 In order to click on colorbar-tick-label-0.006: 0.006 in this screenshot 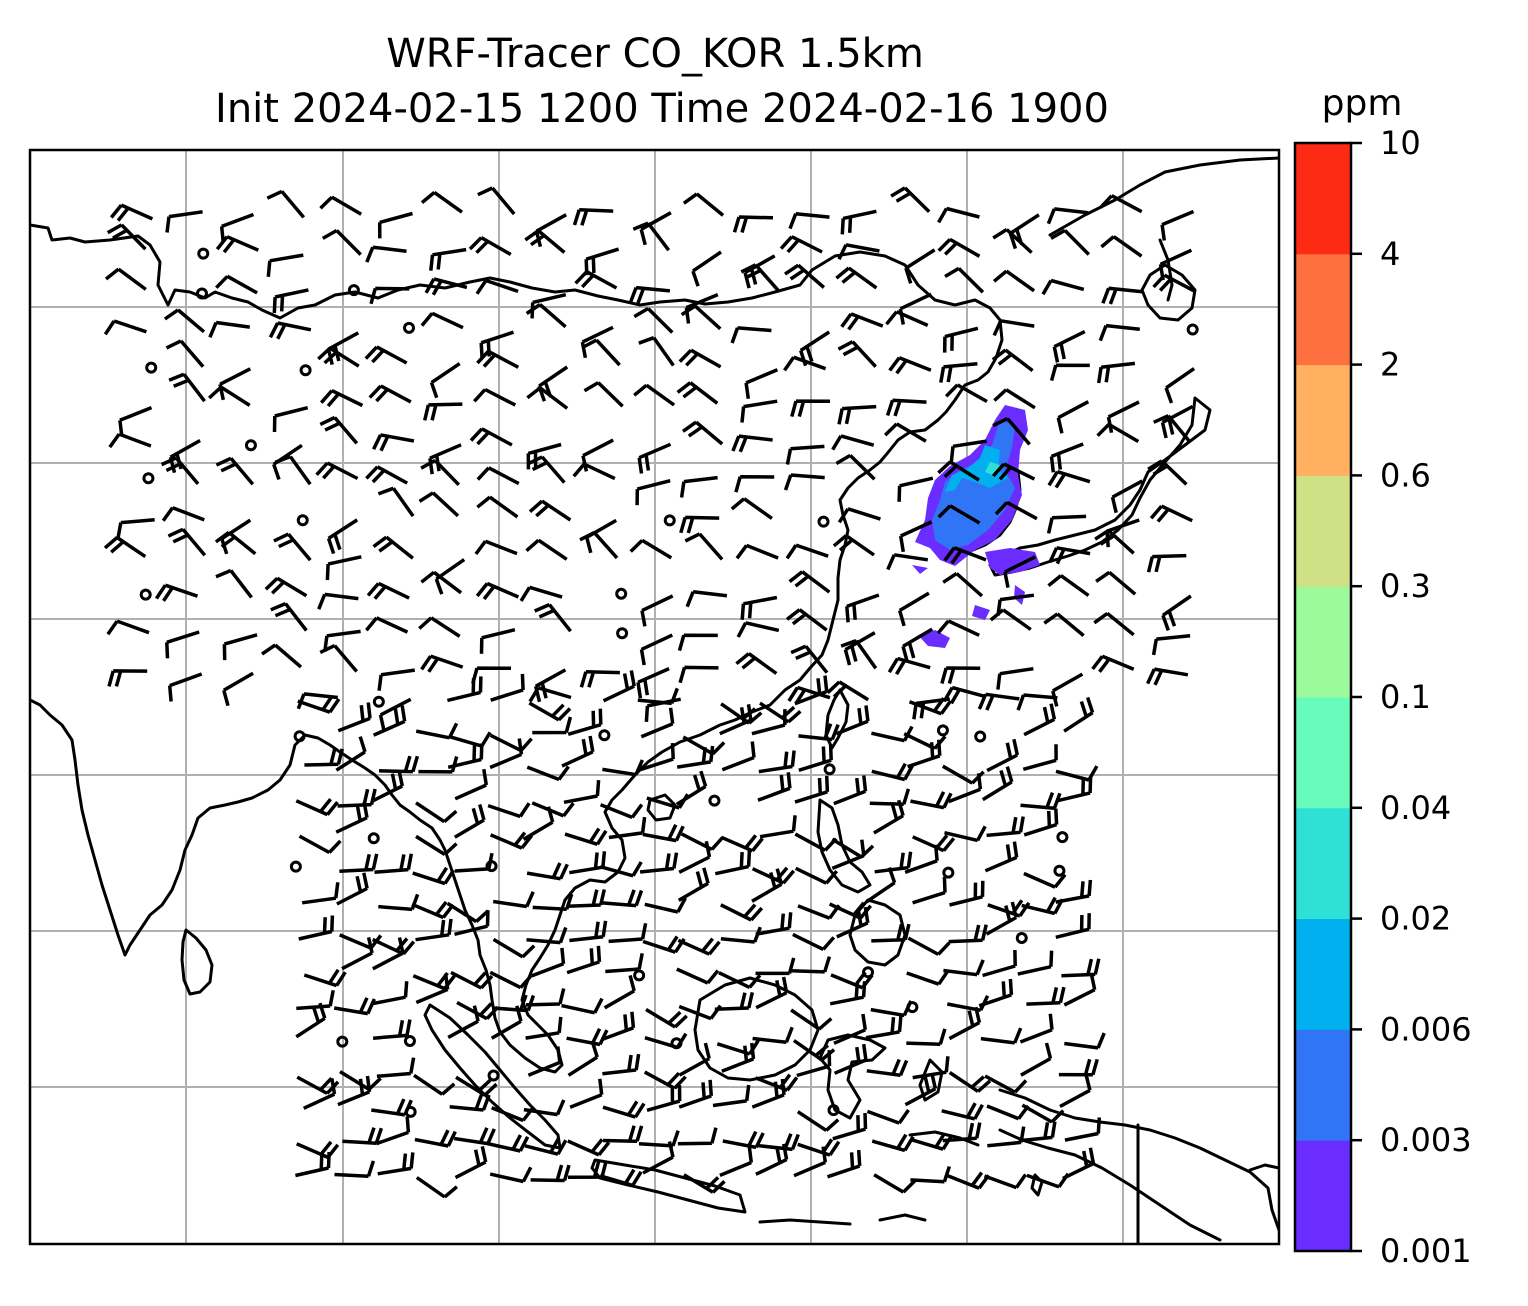, I will do `click(1426, 1029)`.